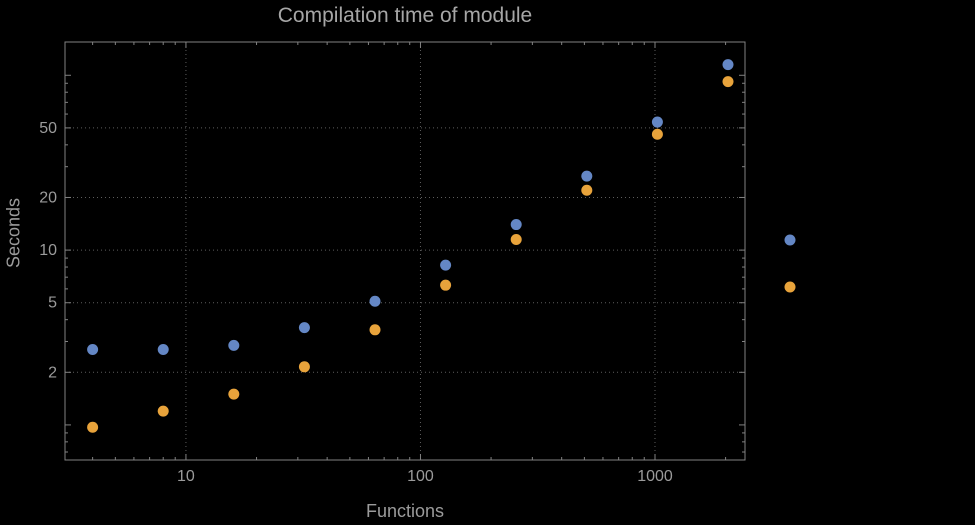  What do you see at coordinates (186, 476) in the screenshot?
I see `x-tick-label: 10` at bounding box center [186, 476].